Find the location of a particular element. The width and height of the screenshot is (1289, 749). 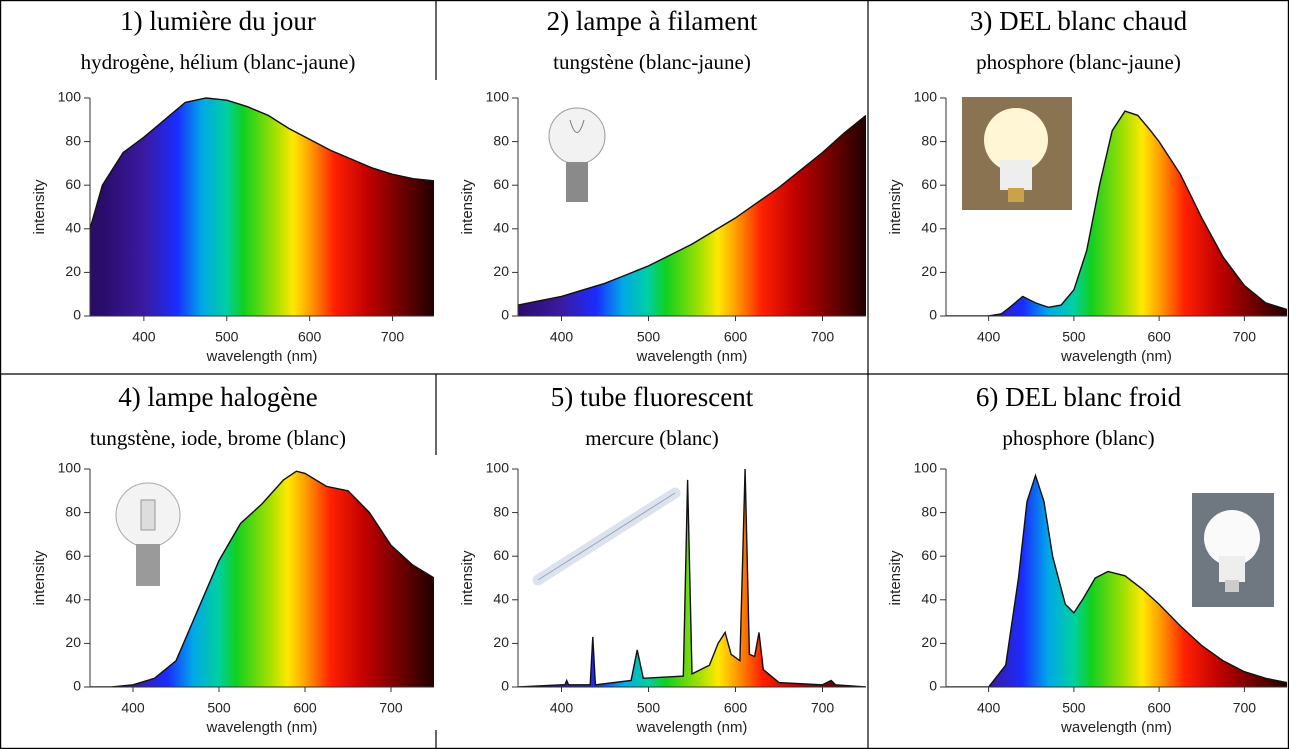

chart-subtitle: tungstène, iode, brome (blanc) is located at coordinates (218, 438).